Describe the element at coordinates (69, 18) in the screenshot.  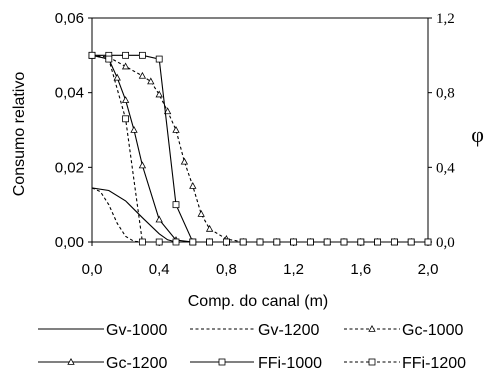
I see `y-tick-label: 0,06` at that location.